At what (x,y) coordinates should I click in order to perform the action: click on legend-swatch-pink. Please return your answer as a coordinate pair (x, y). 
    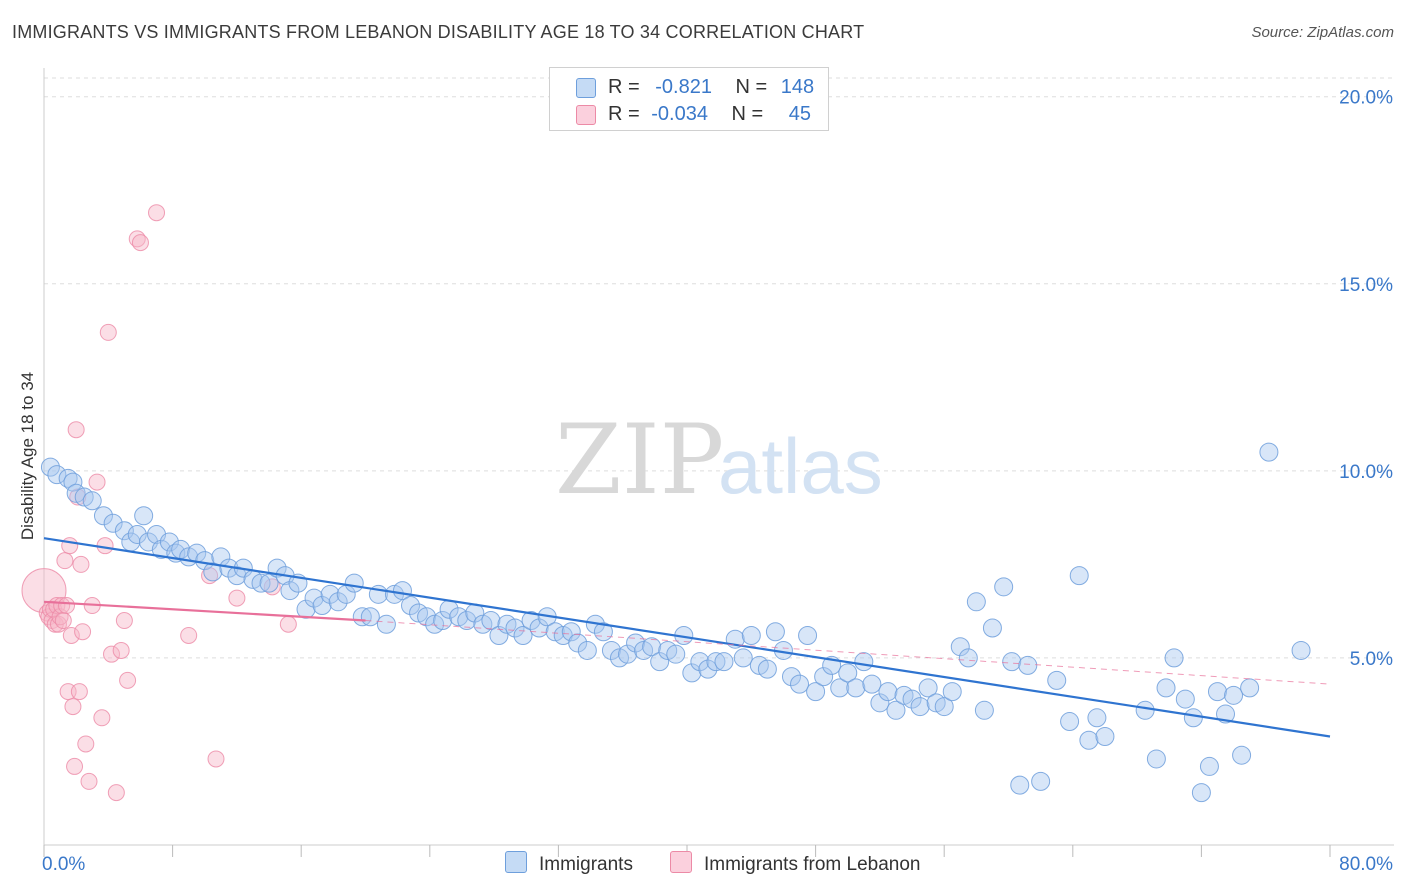
    Looking at the image, I should click on (586, 115).